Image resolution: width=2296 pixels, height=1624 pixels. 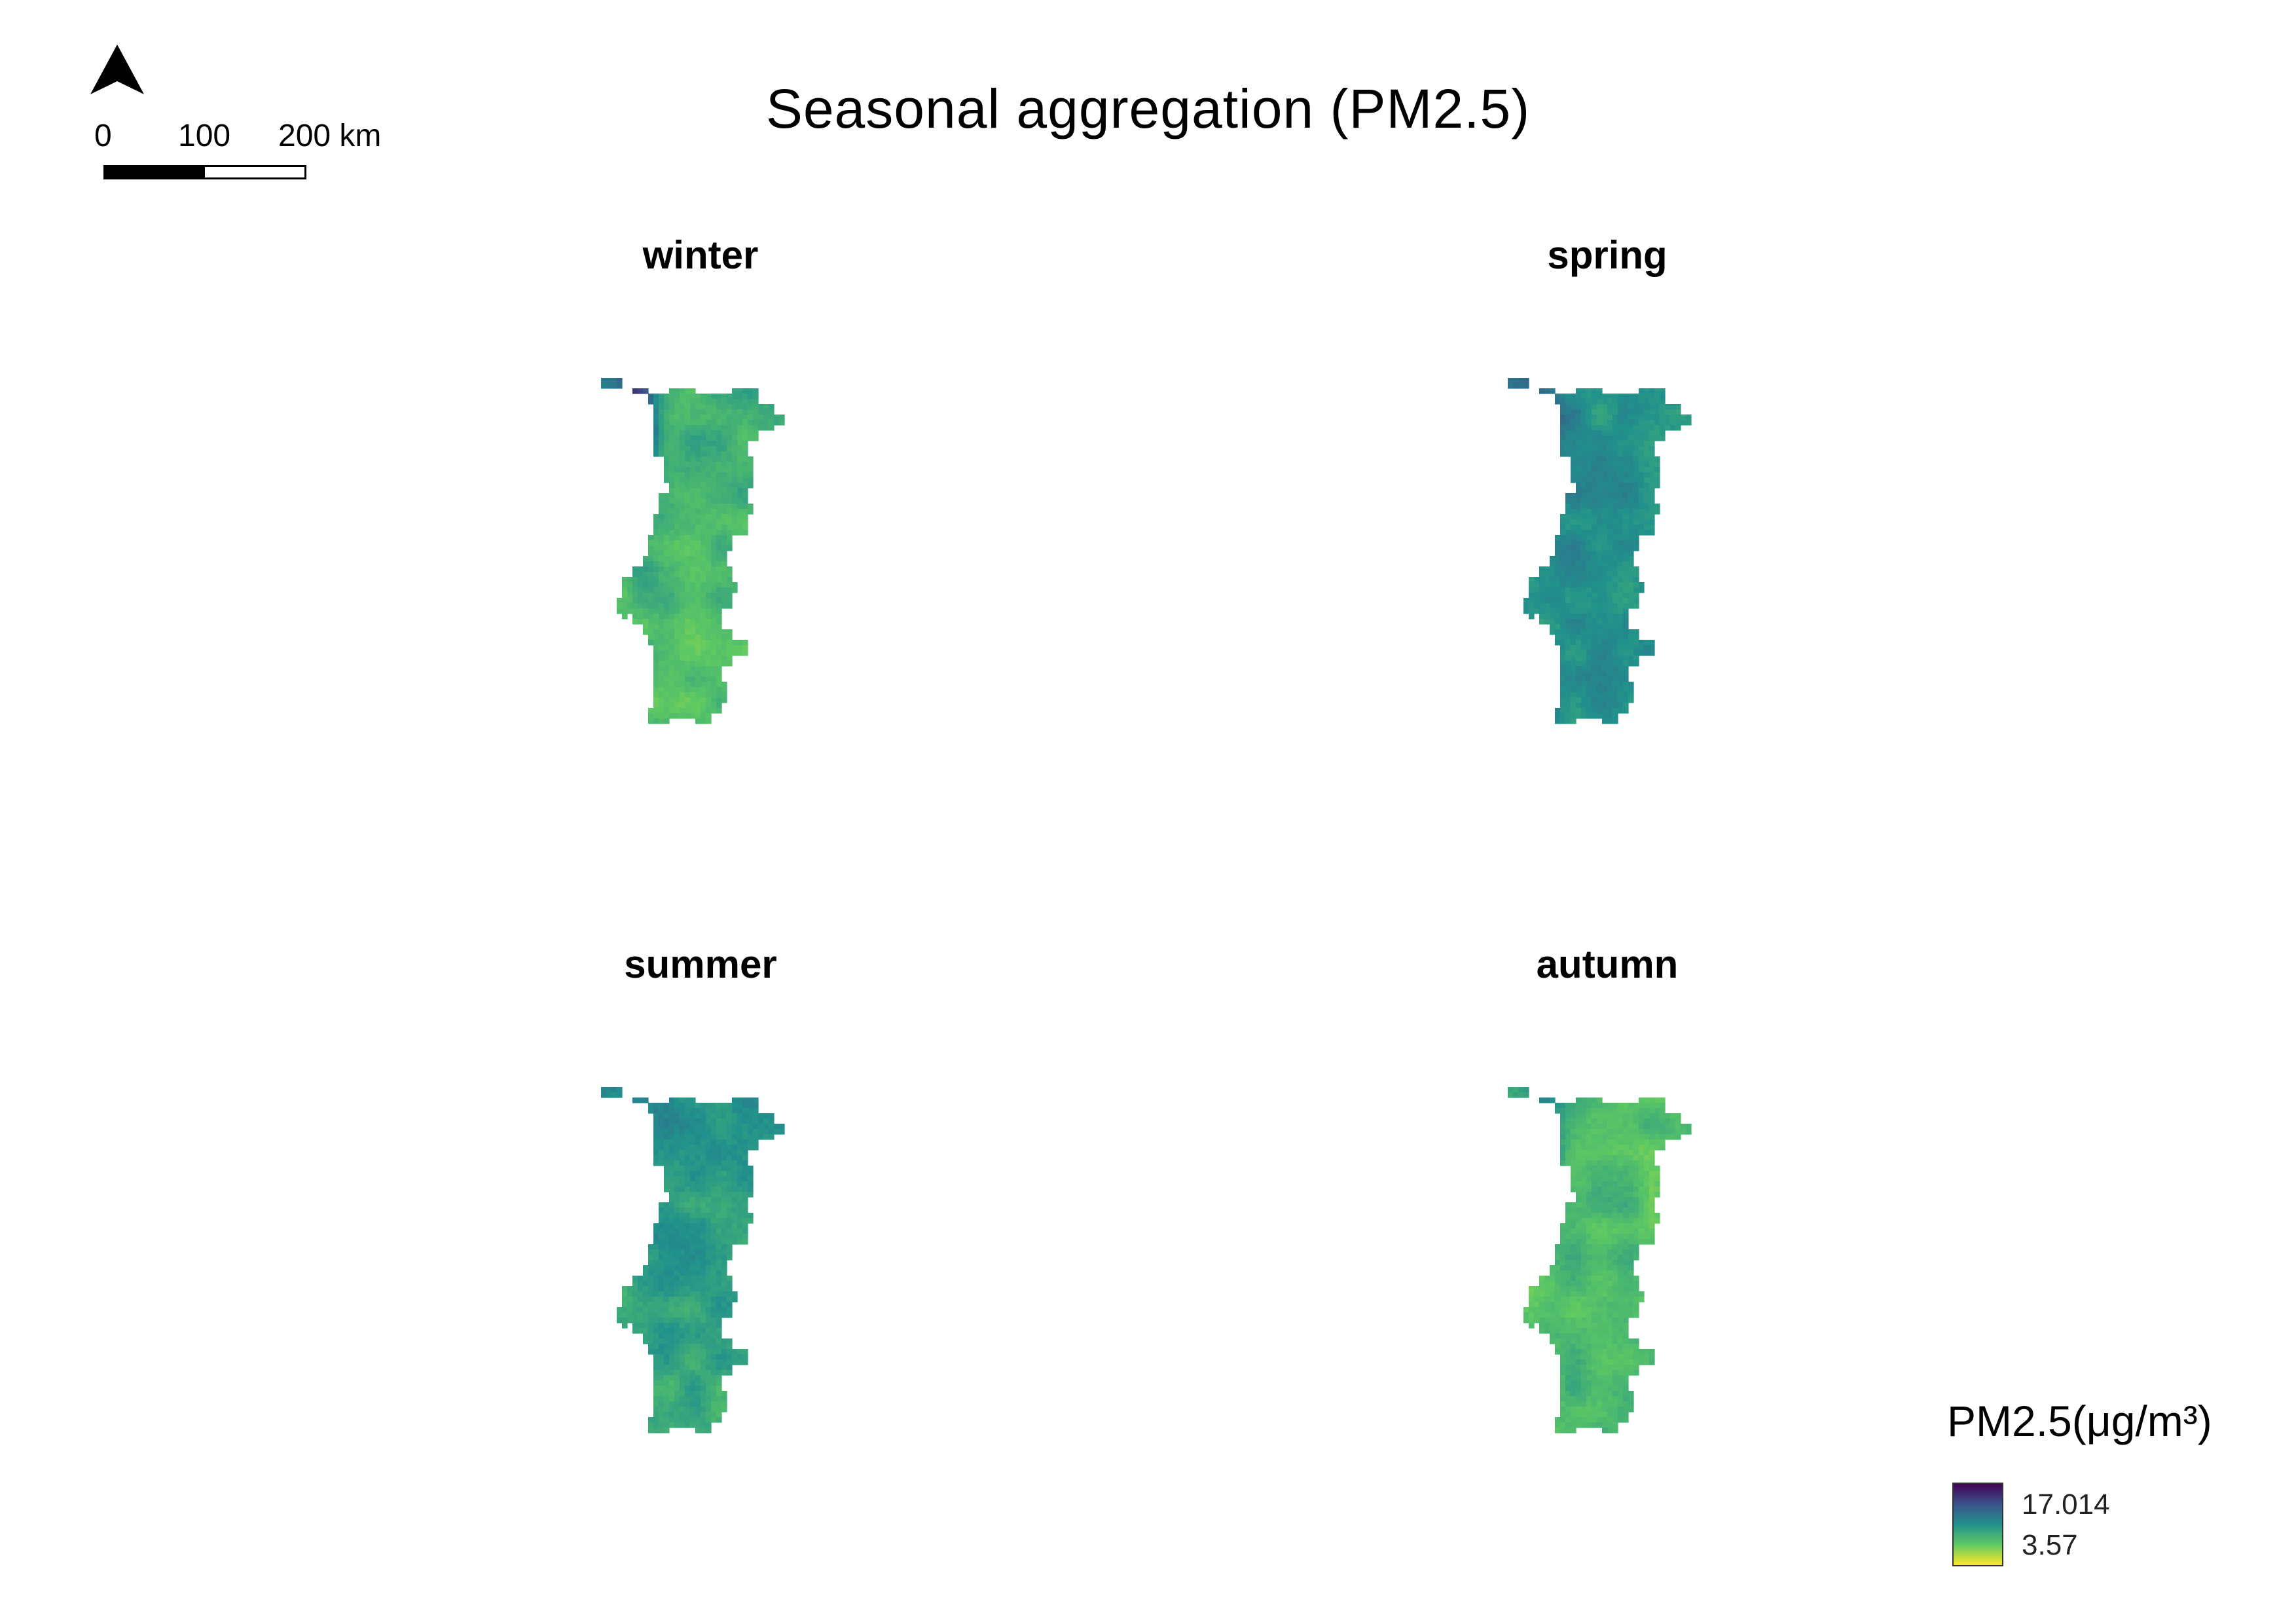 What do you see at coordinates (117, 69) in the screenshot?
I see `north-arrow-icon` at bounding box center [117, 69].